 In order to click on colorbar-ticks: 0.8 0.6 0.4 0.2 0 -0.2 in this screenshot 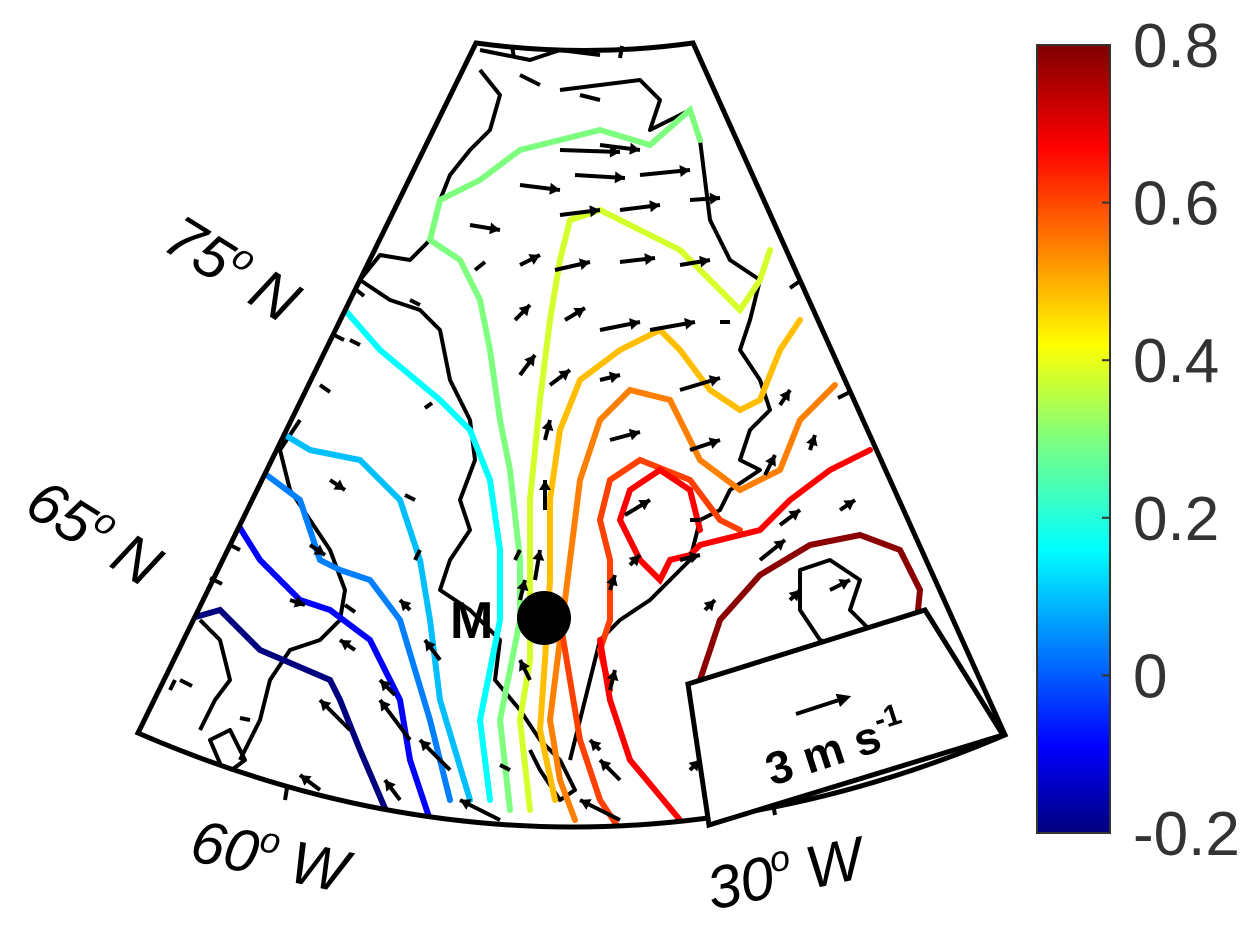, I will do `click(1171, 440)`.